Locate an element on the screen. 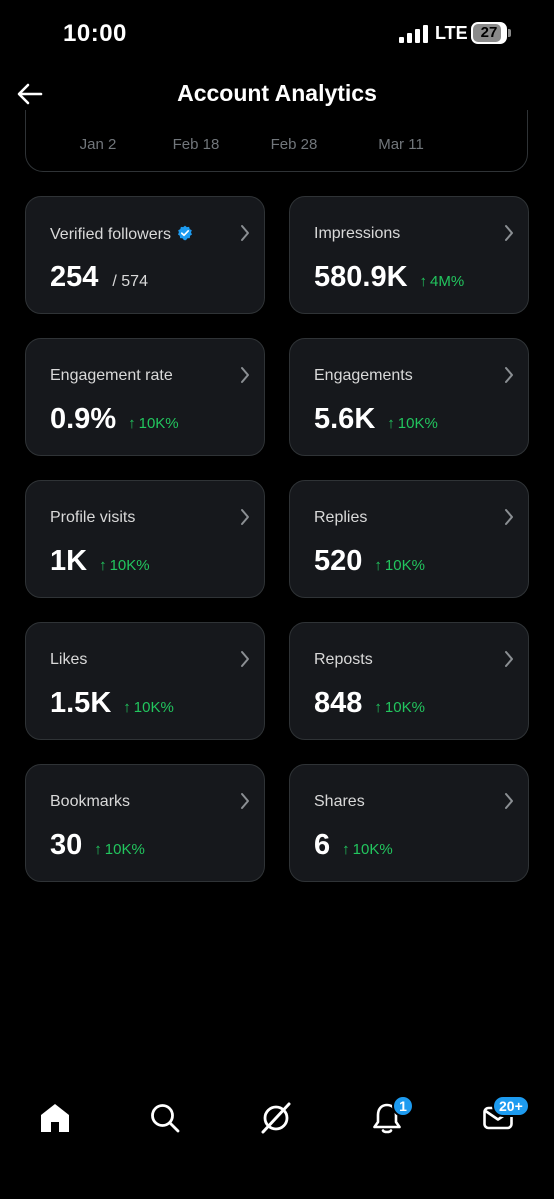 This screenshot has height=1199, width=554. metric-label: Shares is located at coordinates (339, 801).